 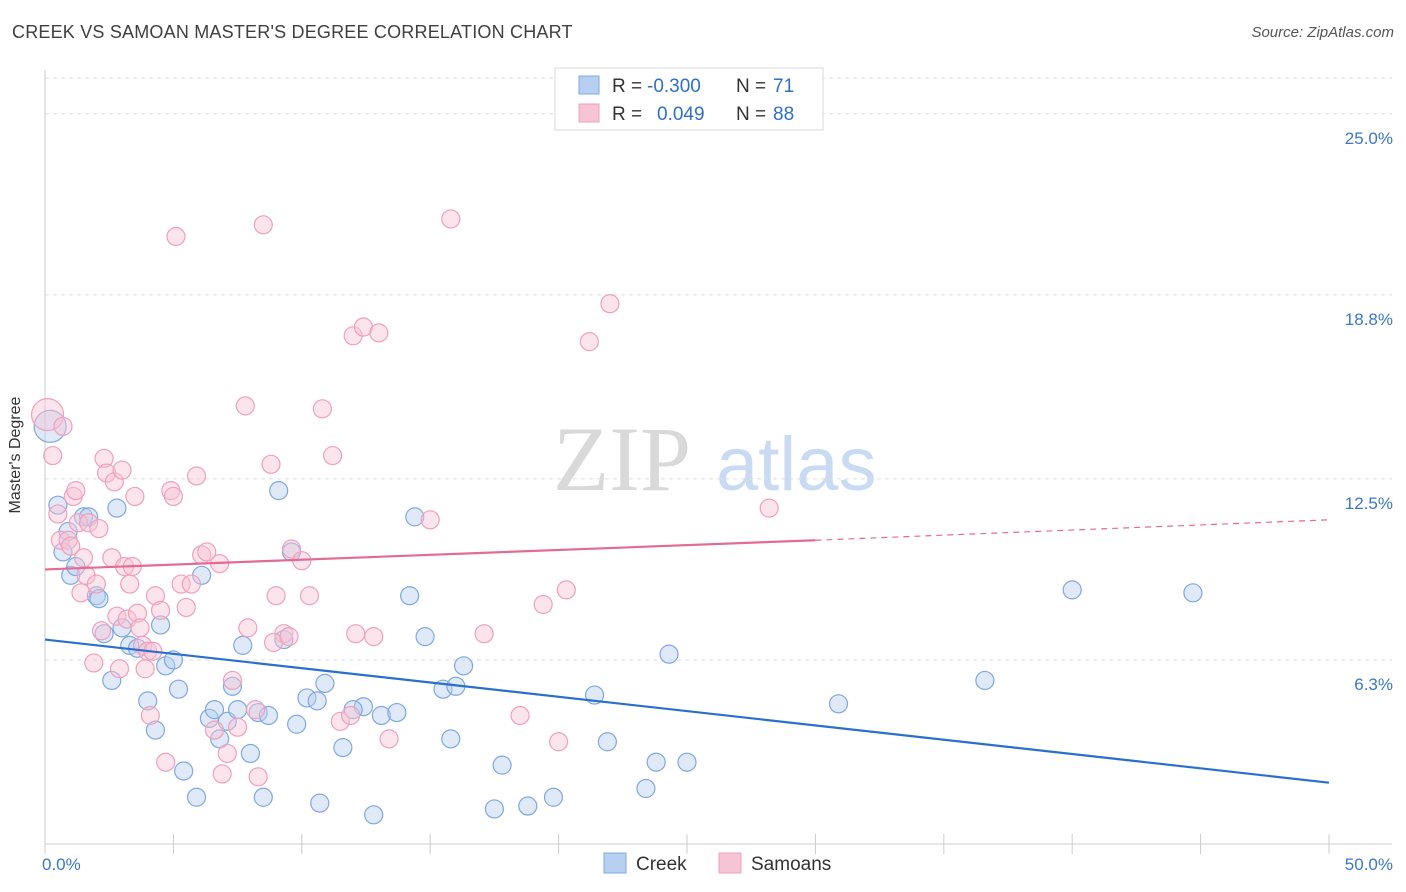 I want to click on x-tick-label-max: 50.0%, so click(x=1369, y=864).